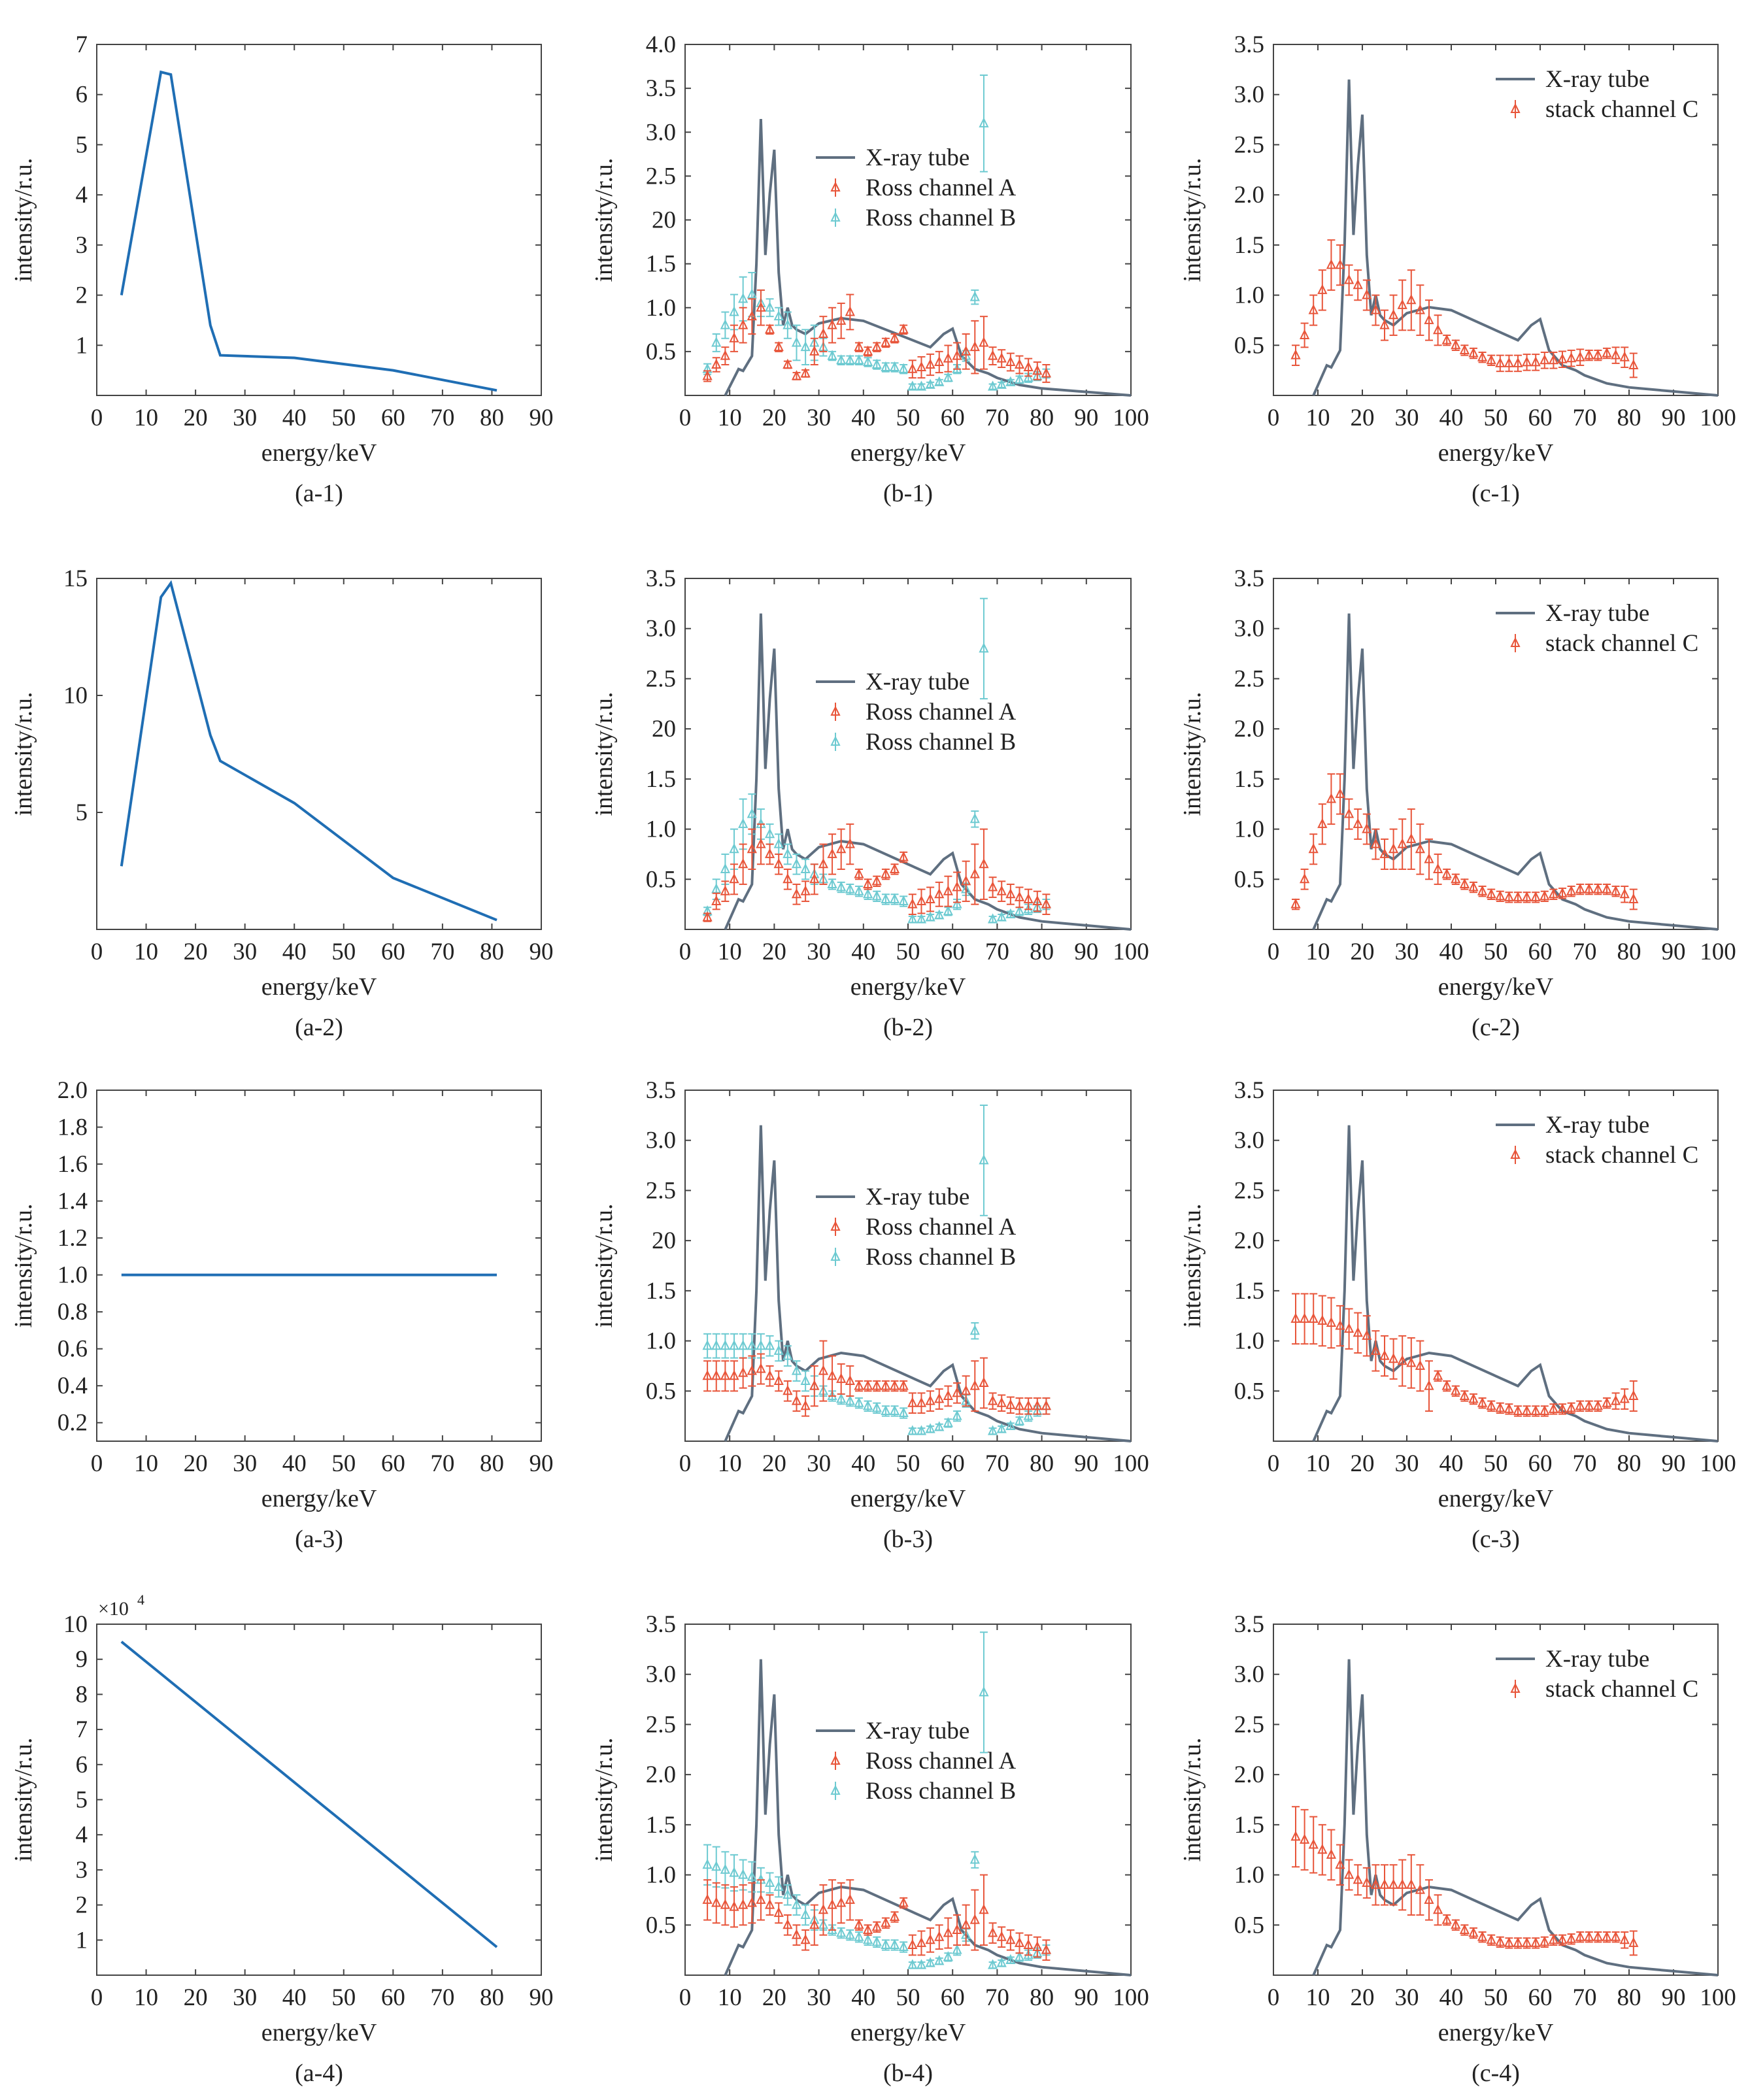 This screenshot has height=2100, width=1750. What do you see at coordinates (295, 1998) in the screenshot?
I see `x-tick-label: 40` at bounding box center [295, 1998].